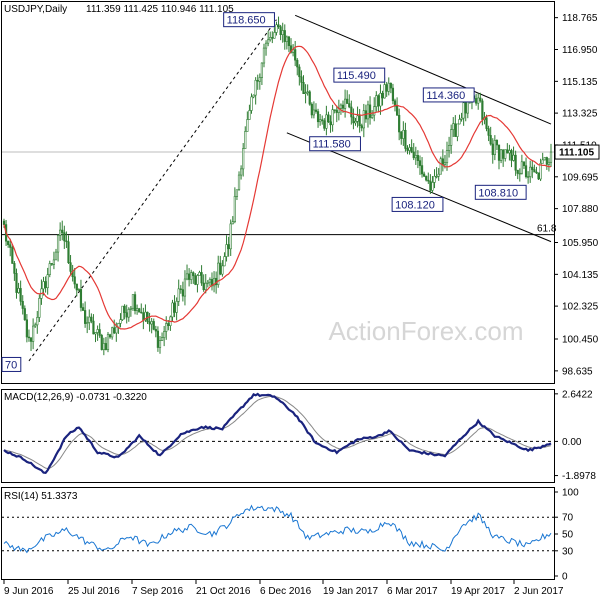 Image resolution: width=600 pixels, height=605 pixels. What do you see at coordinates (568, 551) in the screenshot?
I see `rsi-y-tick-label: 30` at bounding box center [568, 551].